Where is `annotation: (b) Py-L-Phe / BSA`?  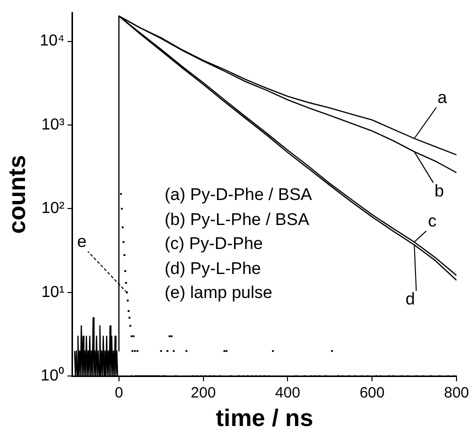
annotation: (b) Py-L-Phe / BSA is located at coordinates (237, 219).